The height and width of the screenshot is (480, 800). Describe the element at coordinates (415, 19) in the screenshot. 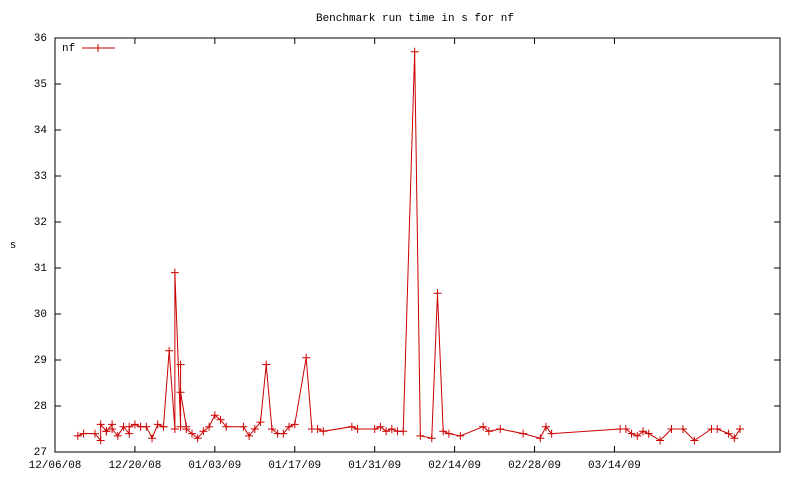

I see `chart-title: Benchmark run time in s for nf` at that location.